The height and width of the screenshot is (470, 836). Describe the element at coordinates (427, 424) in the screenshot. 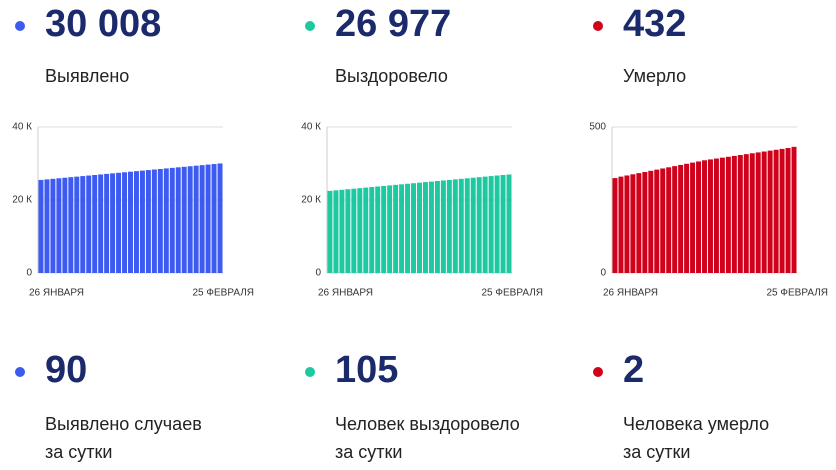

I see `stat-label: Человек выздоровело` at that location.